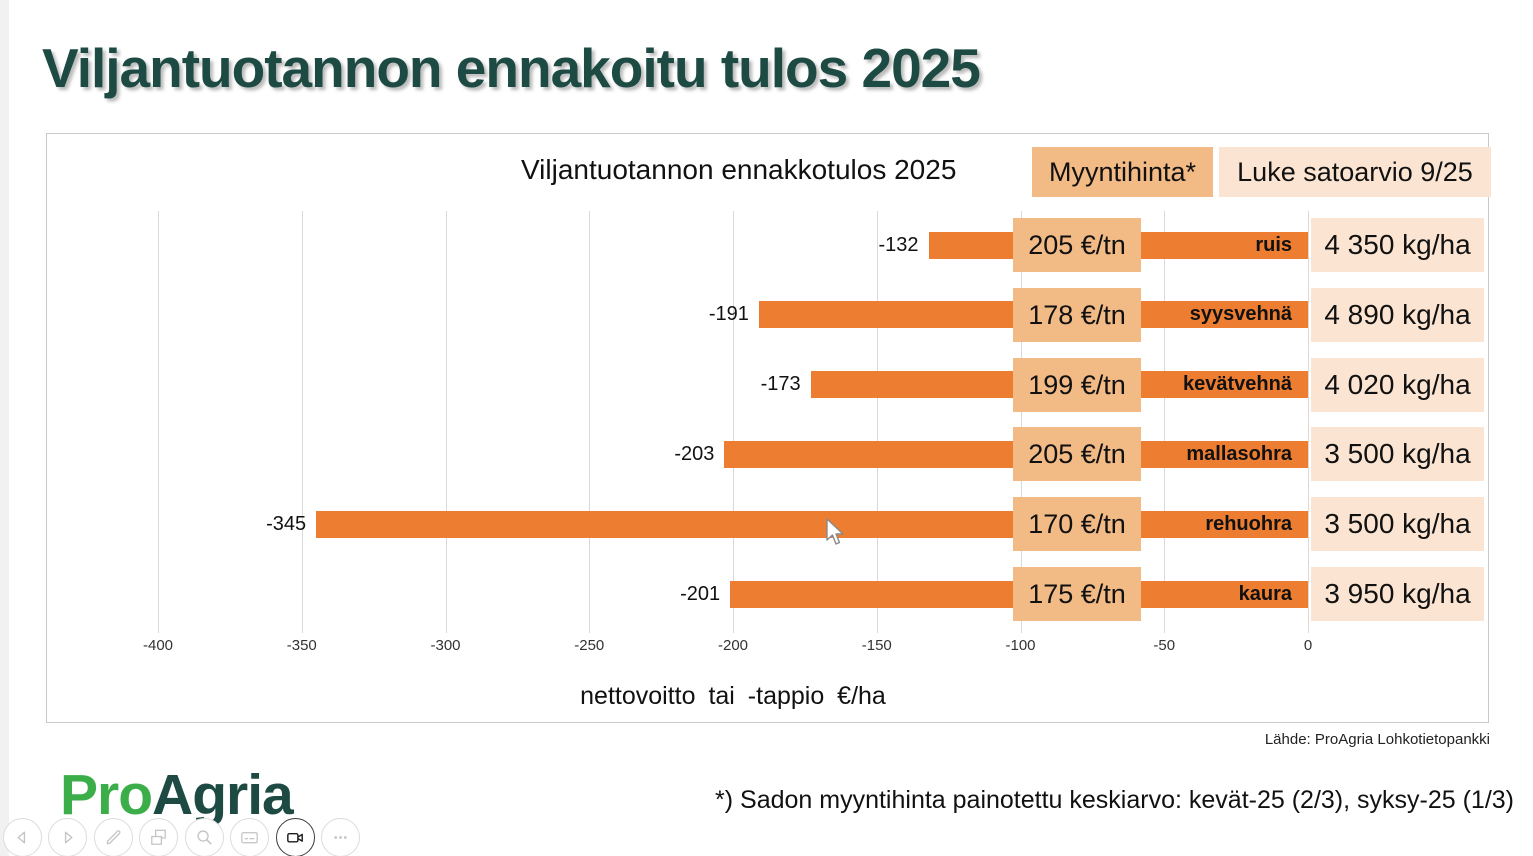 The height and width of the screenshot is (856, 1533). Describe the element at coordinates (728, 314) in the screenshot. I see `bar-value-label: -191` at that location.